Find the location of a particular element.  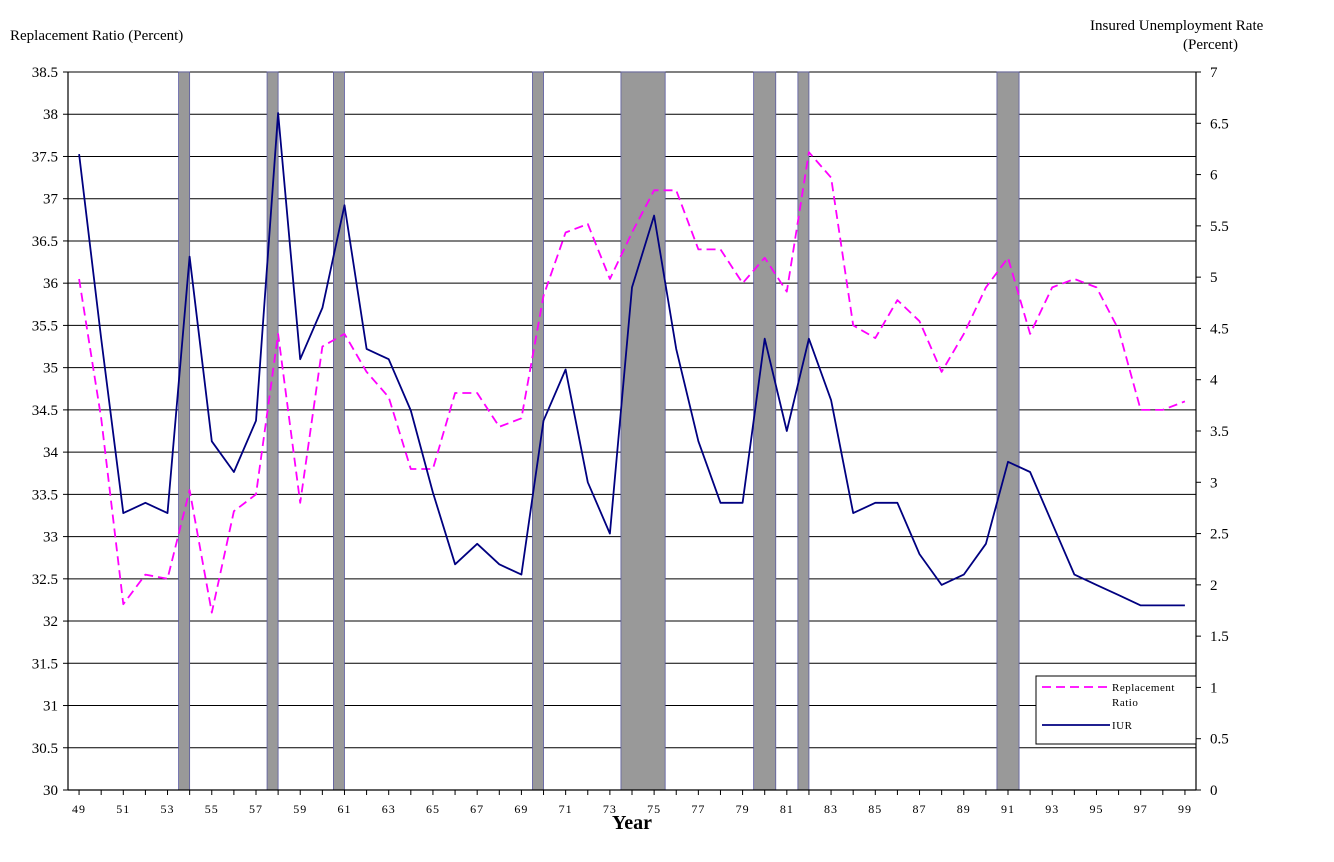

x-tick-label: 91 is located at coordinates (1008, 809).